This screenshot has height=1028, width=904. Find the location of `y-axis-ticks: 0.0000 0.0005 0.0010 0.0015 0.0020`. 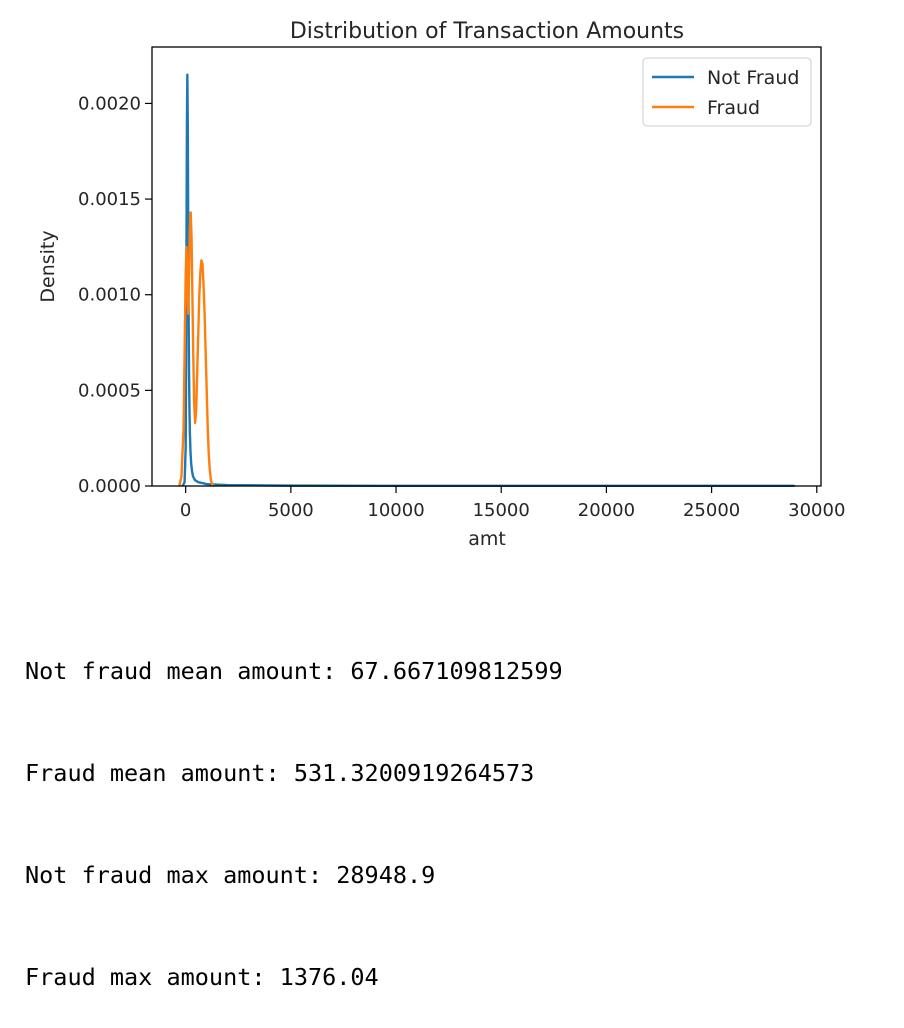

y-axis-ticks: 0.0000 0.0005 0.0010 0.0015 0.0020 is located at coordinates (115, 295).